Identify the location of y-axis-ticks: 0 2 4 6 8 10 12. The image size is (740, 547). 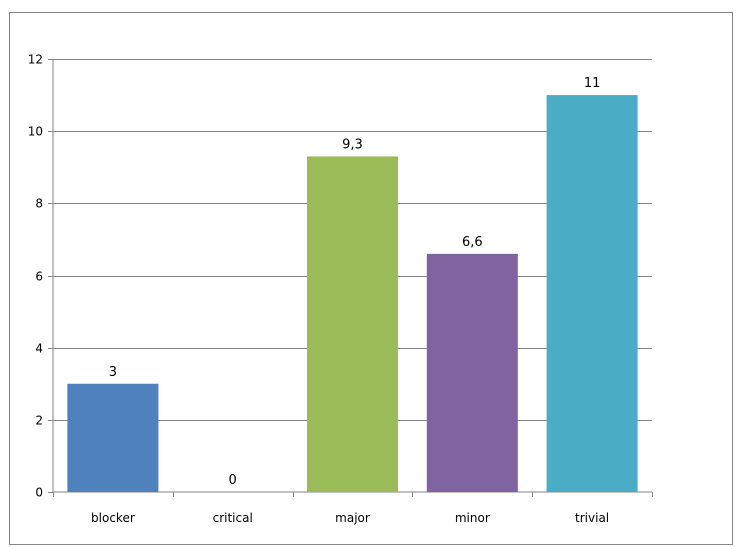
(40, 276).